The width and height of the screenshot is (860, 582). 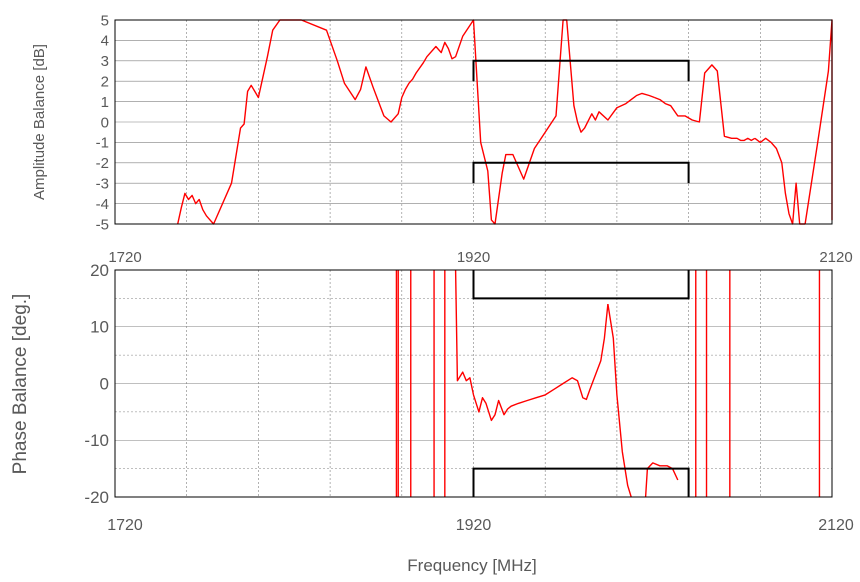 I want to click on y-axis-label: Amplitude Balance [dB], so click(x=39, y=122).